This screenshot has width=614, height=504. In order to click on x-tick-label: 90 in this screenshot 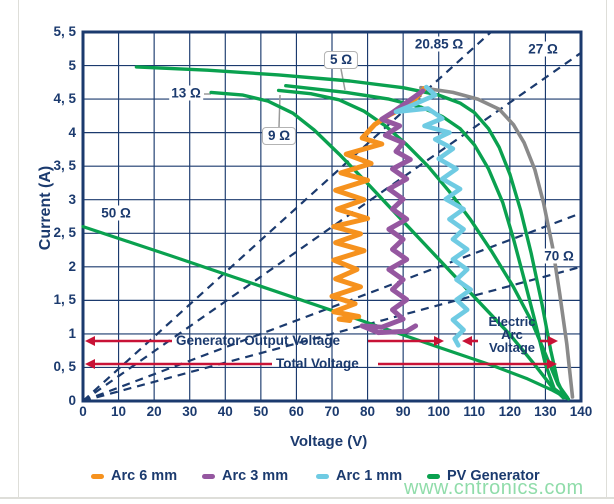, I will do `click(403, 411)`.